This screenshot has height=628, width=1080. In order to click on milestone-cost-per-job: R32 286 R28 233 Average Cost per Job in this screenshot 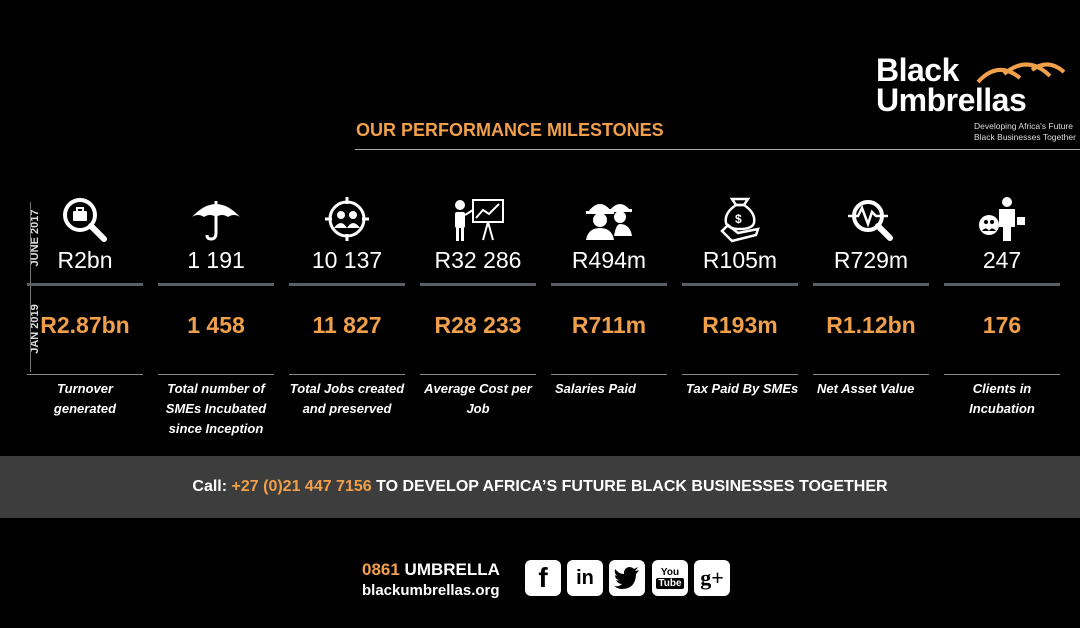, I will do `click(478, 315)`.